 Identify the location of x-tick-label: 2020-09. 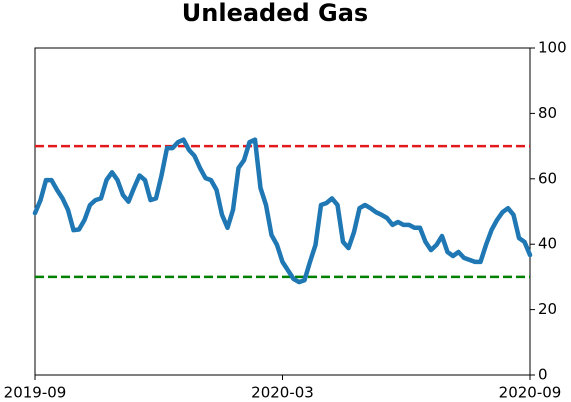
(530, 393).